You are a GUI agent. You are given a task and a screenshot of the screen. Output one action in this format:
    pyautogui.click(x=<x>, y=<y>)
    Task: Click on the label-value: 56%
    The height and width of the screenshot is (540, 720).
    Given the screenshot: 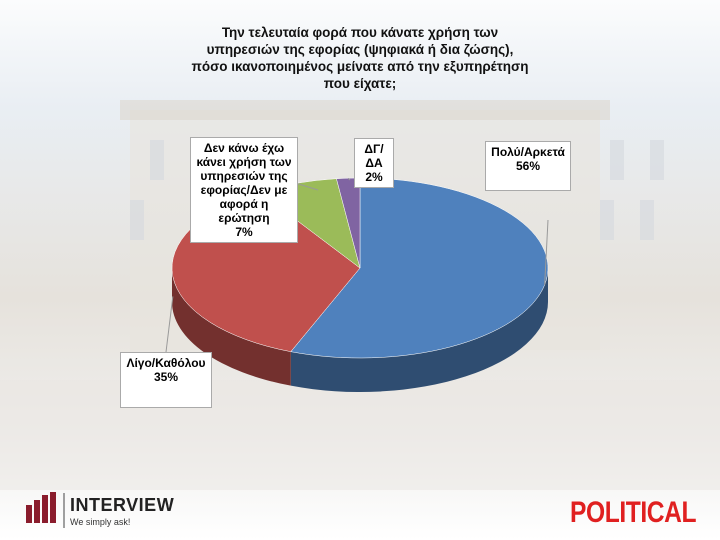 What is the action you would take?
    pyautogui.click(x=528, y=166)
    